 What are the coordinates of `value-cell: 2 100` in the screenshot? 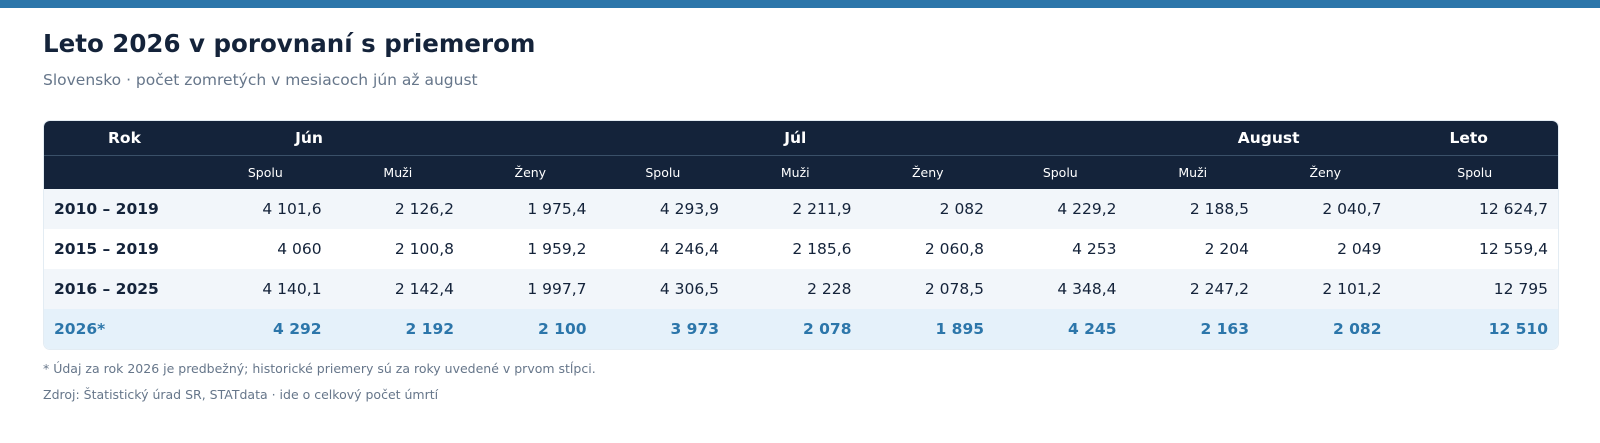 It's located at (530, 329).